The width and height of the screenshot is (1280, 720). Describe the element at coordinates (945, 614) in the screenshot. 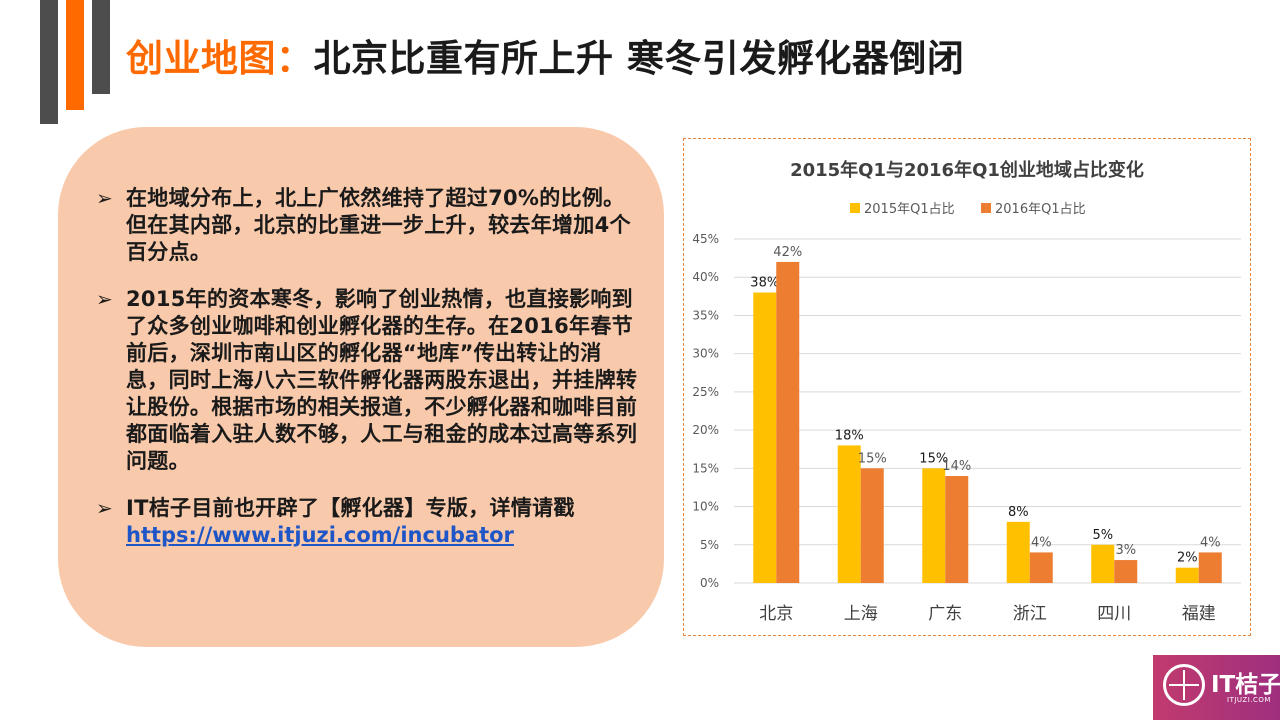

I see `x-tick-label: 广东` at that location.